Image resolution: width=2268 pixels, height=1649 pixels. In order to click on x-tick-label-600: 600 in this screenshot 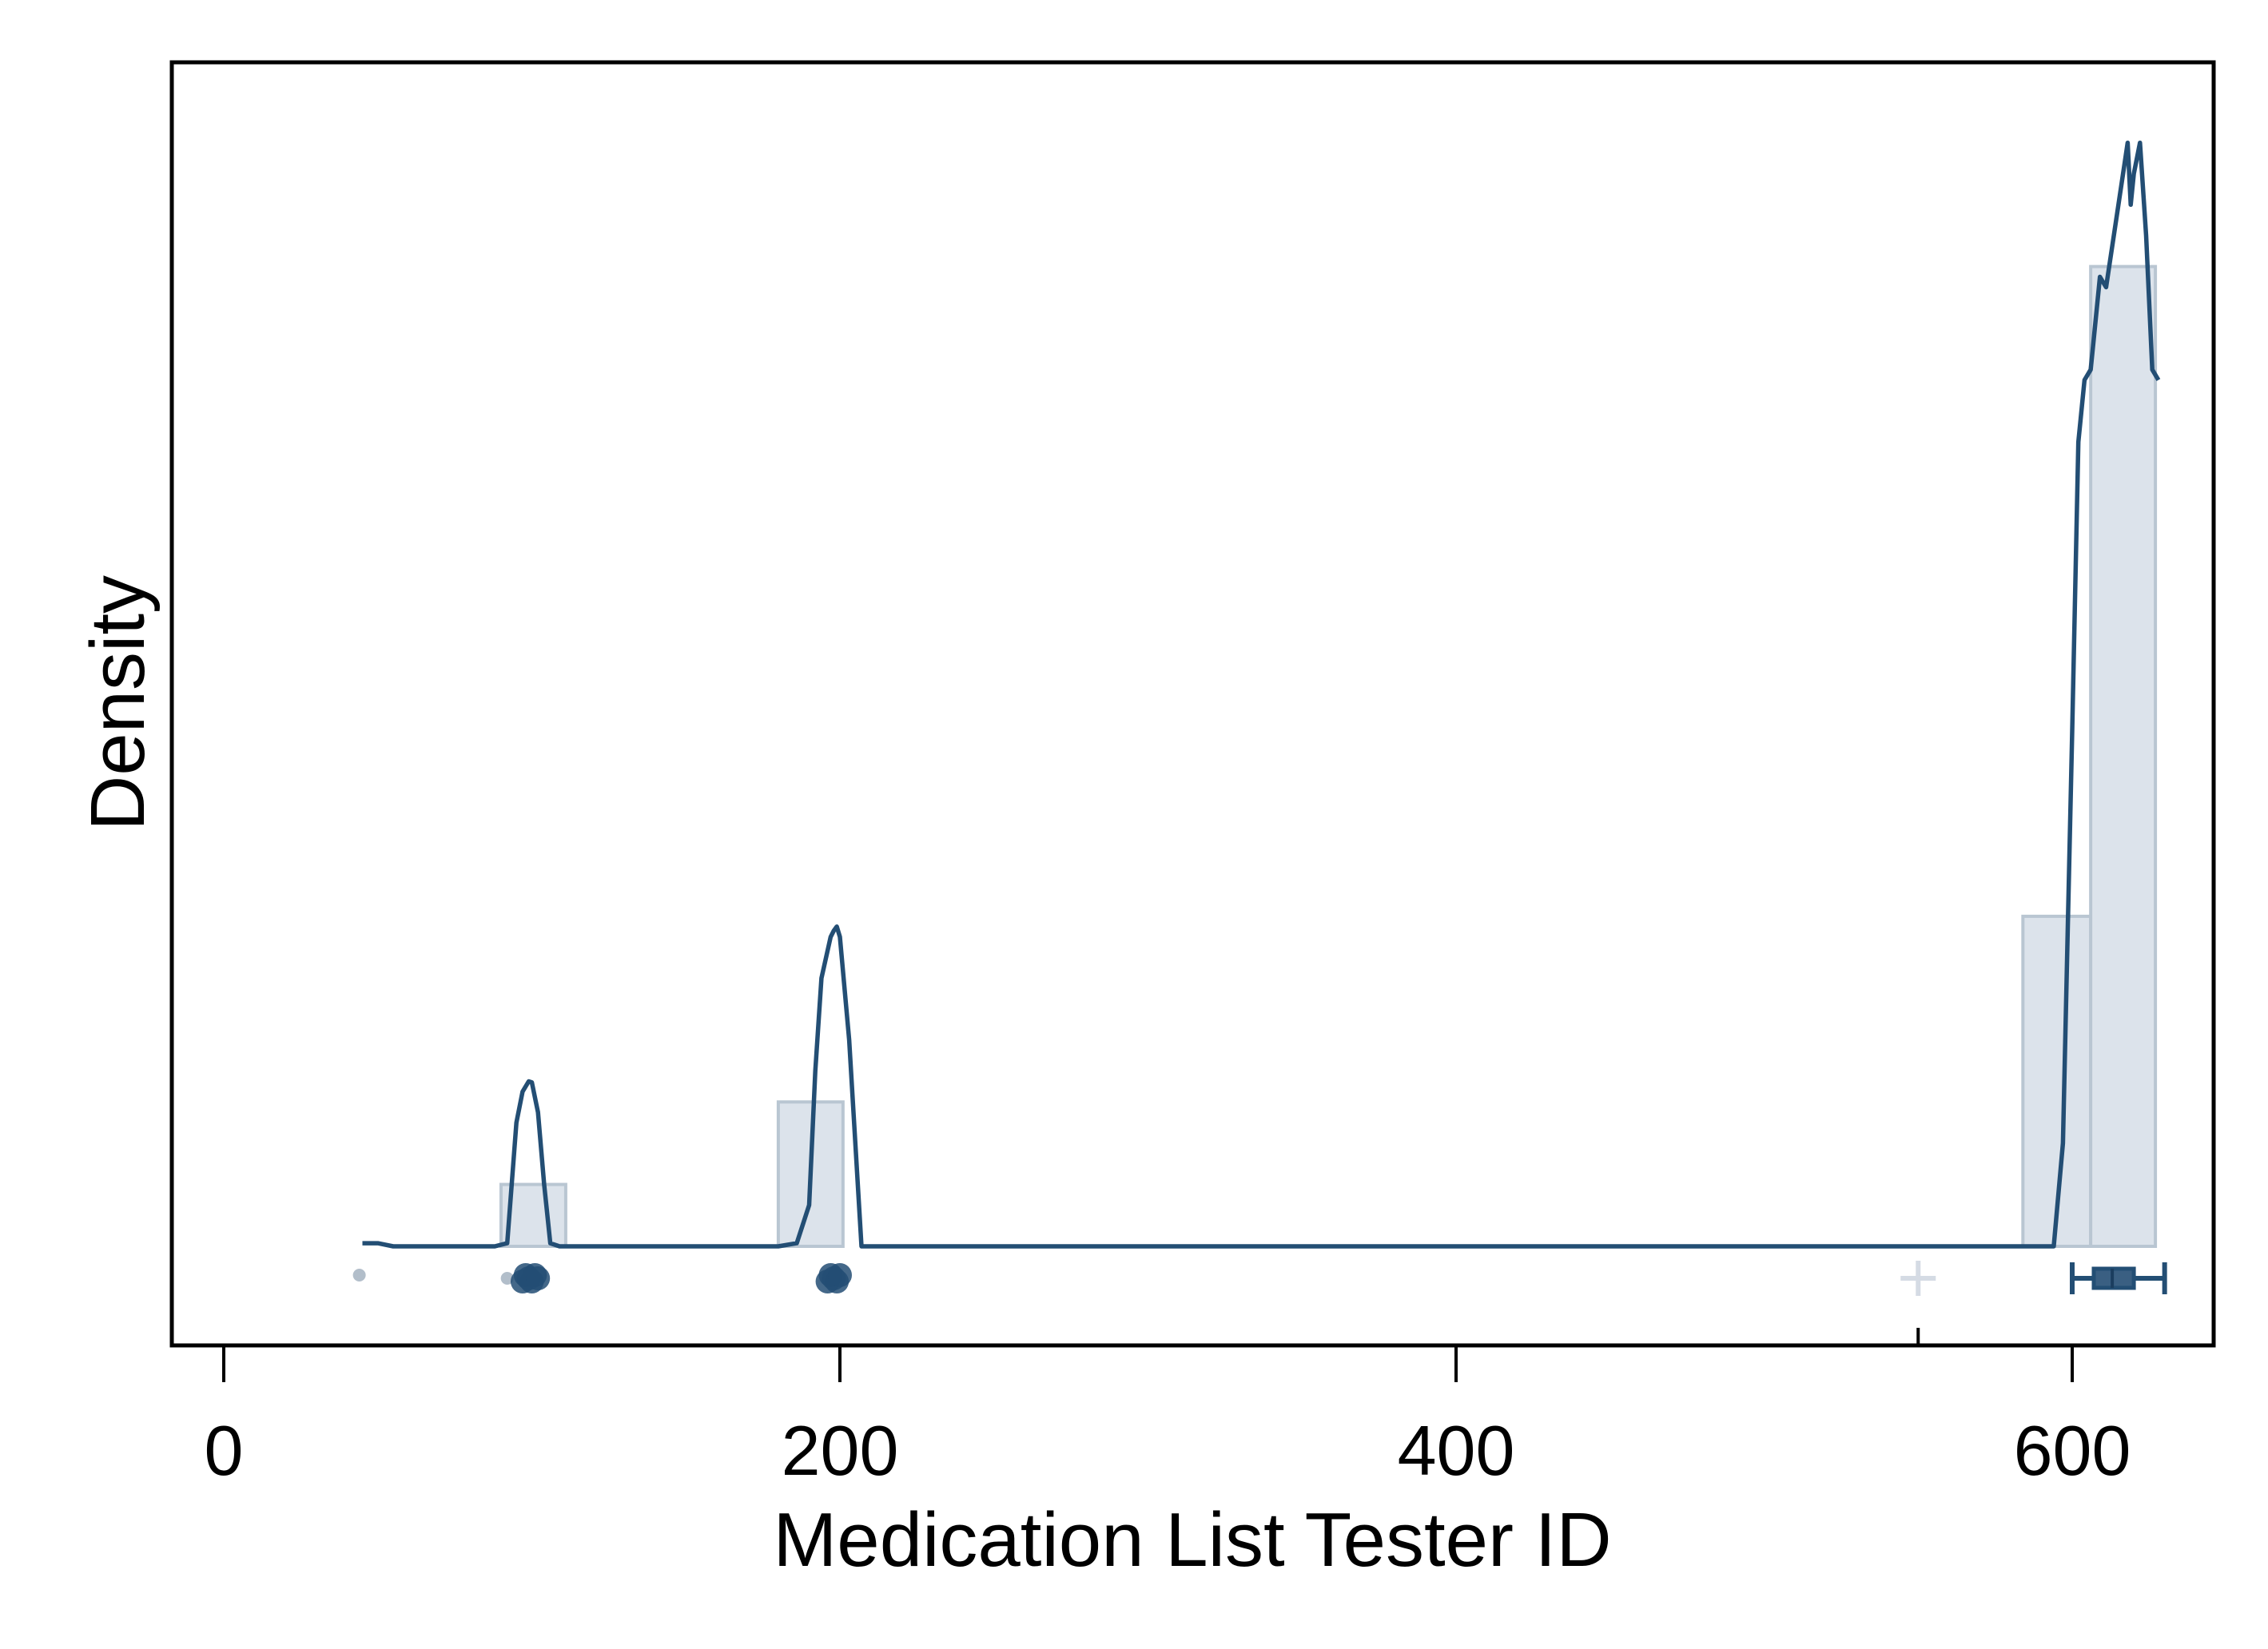, I will do `click(2072, 1450)`.